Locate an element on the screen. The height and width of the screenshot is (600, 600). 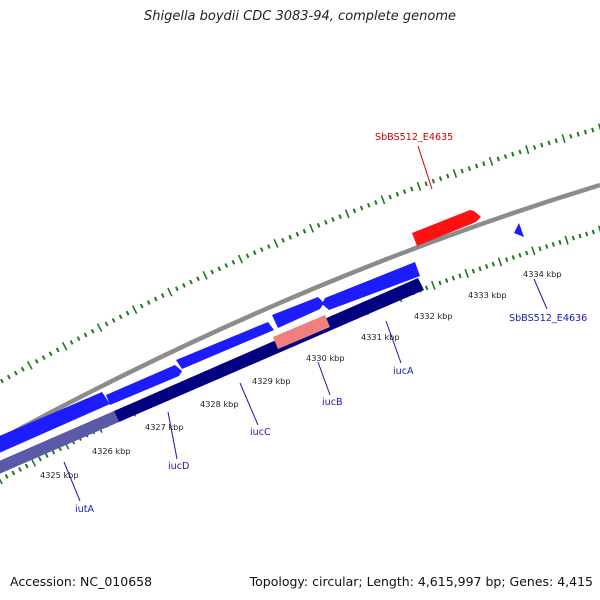
scale-label-4326: 4326 kbp is located at coordinates (111, 451).